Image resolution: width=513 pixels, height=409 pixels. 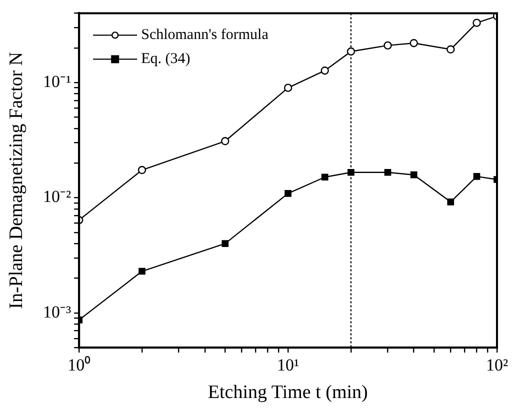 I want to click on x-axis-title: Etching Time t (min), so click(x=288, y=392).